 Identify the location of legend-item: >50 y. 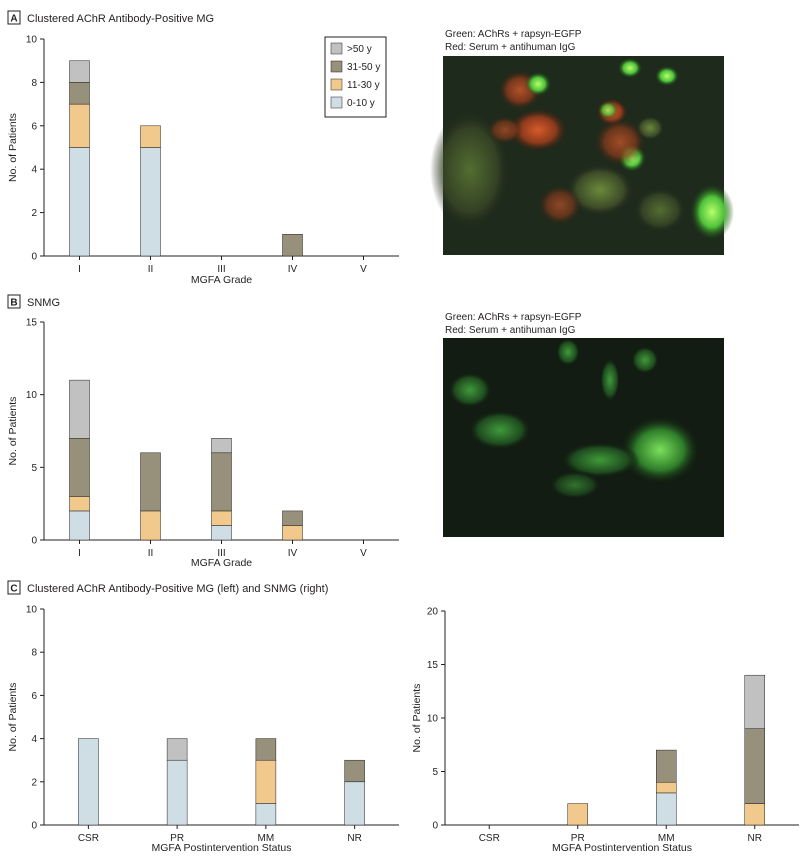
(351, 48).